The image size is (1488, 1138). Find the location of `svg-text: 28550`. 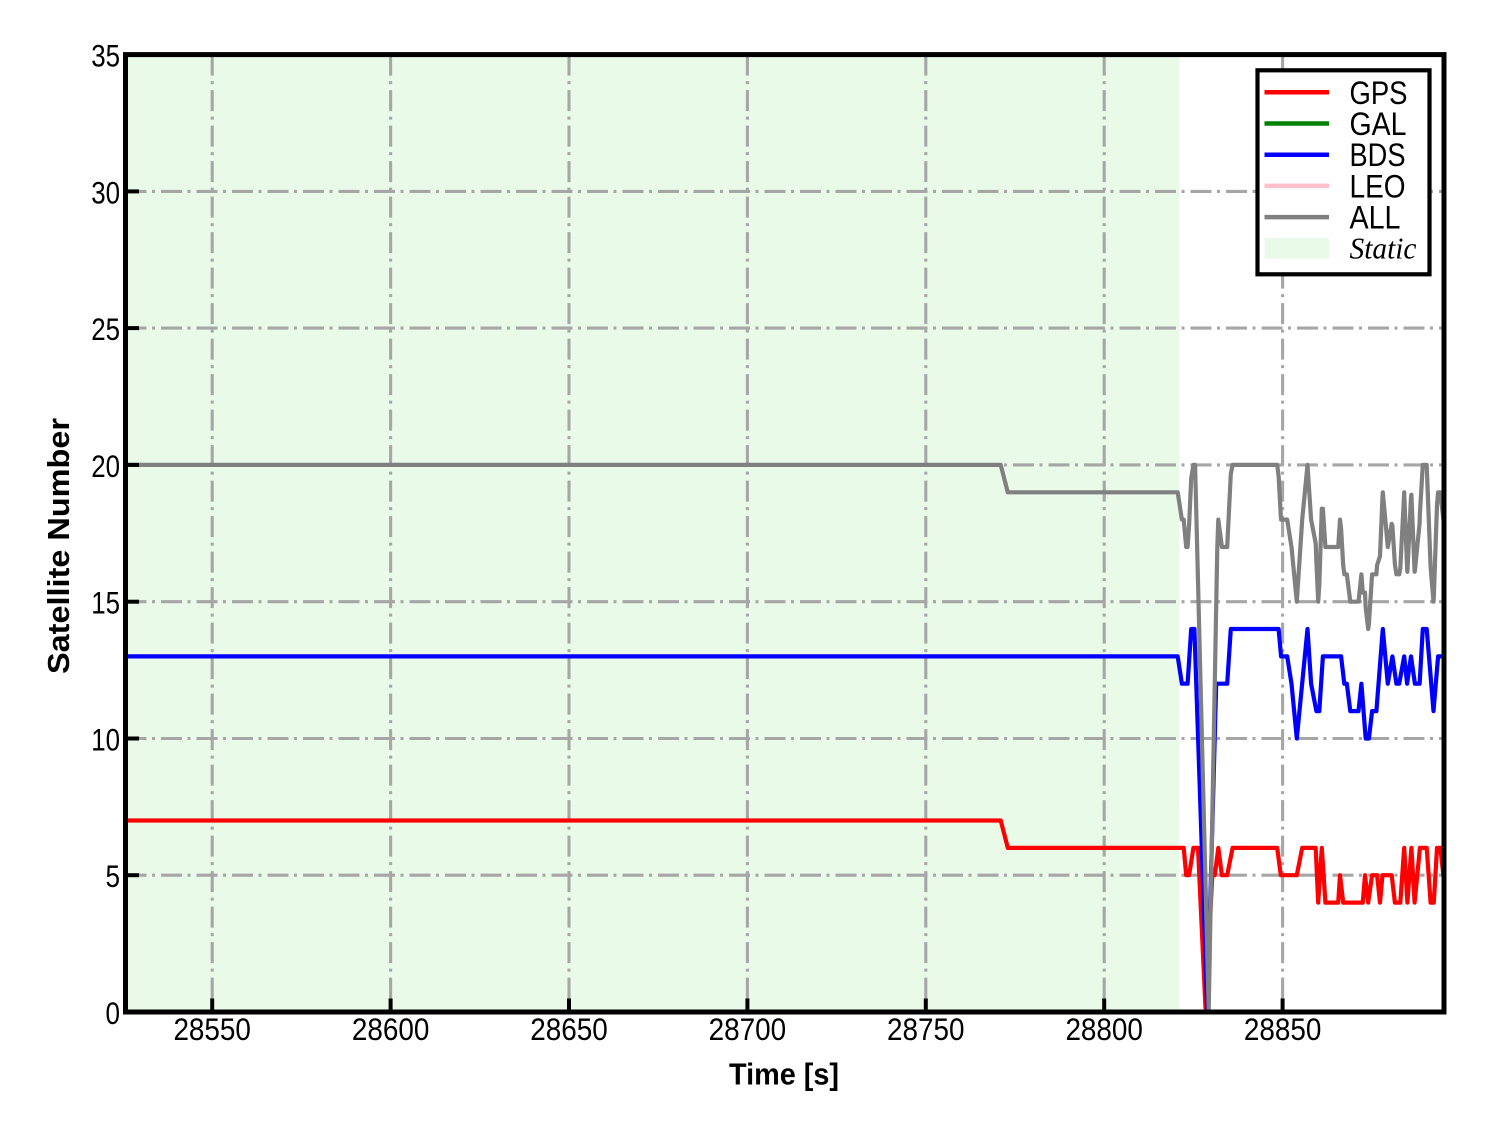

svg-text: 28550 is located at coordinates (212, 1029).